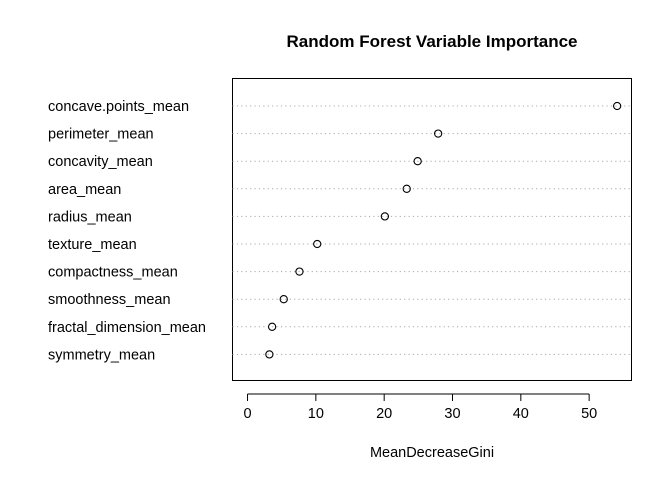 The image size is (672, 480). I want to click on category-label: concavity_mean, so click(100, 162).